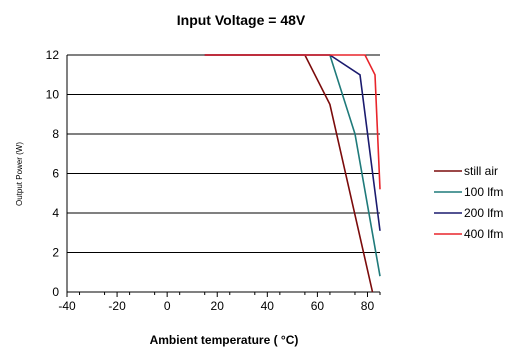  What do you see at coordinates (55, 253) in the screenshot?
I see `y-tick-label: 2` at bounding box center [55, 253].